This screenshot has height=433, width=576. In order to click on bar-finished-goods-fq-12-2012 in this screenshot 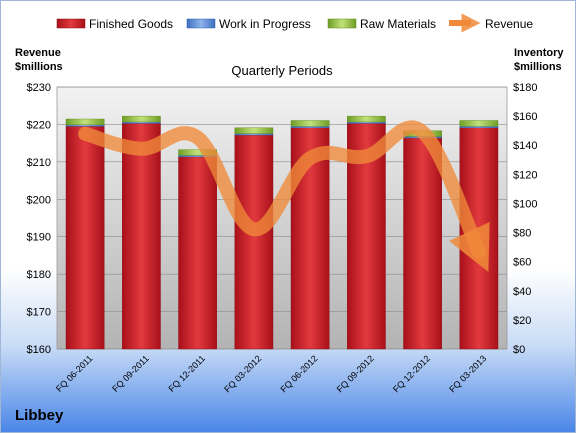, I will do `click(422, 243)`.